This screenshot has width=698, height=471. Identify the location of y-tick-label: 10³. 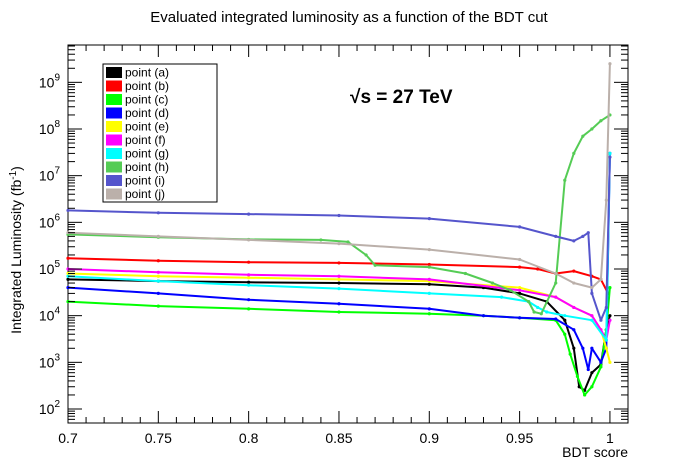
(50, 361).